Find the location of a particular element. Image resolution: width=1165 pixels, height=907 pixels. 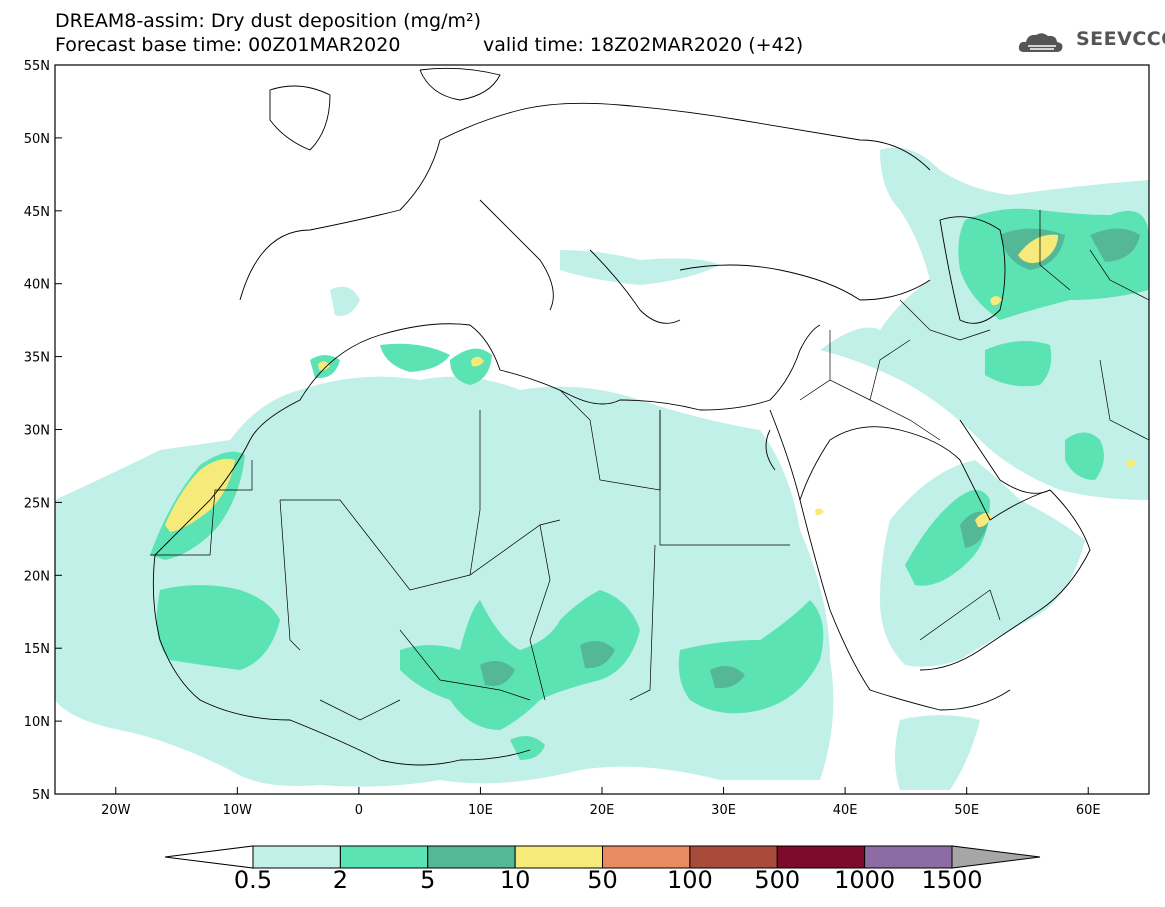

lon-label: 10W is located at coordinates (238, 810).